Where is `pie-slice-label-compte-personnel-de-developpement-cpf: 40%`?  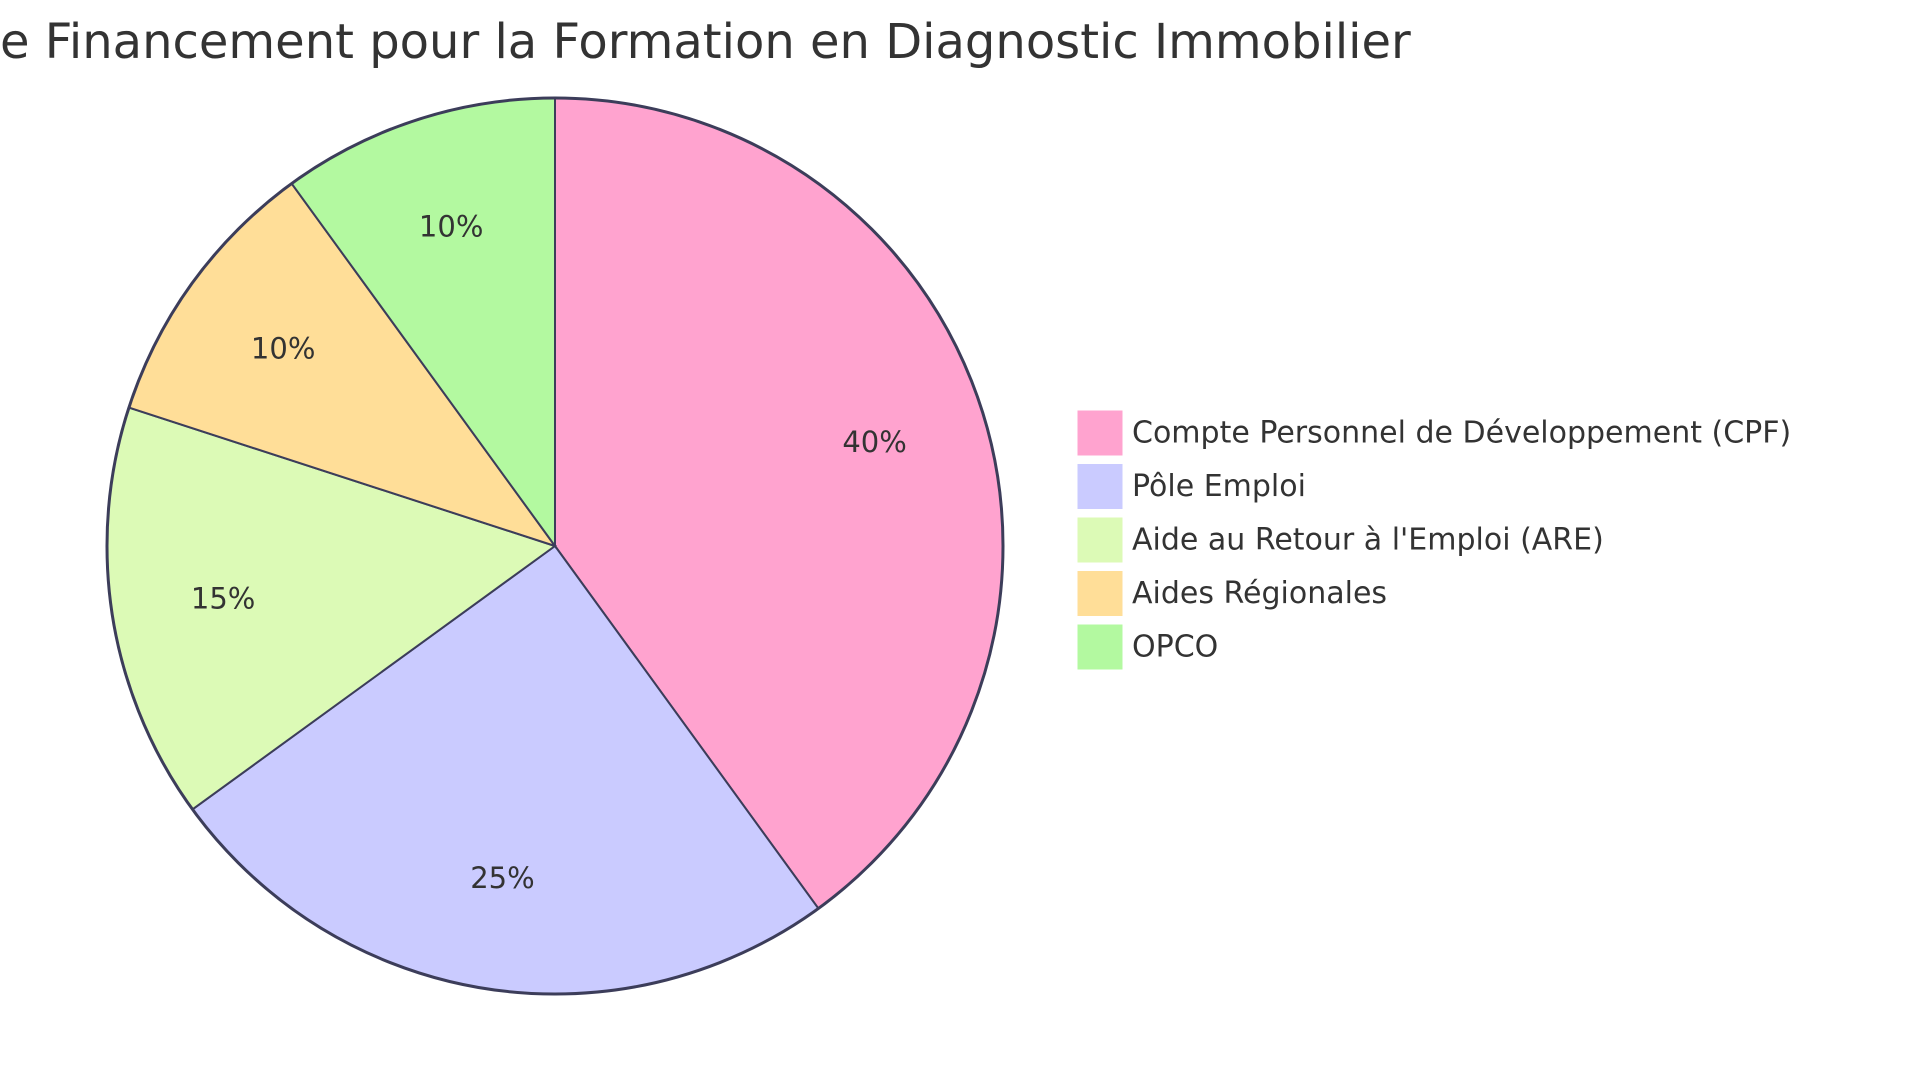
pie-slice-label-compte-personnel-de-developpement-cpf: 40% is located at coordinates (874, 442).